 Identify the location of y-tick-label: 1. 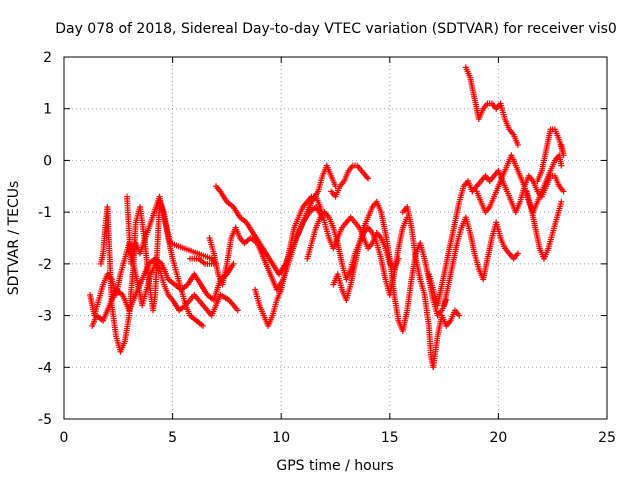
(47, 110).